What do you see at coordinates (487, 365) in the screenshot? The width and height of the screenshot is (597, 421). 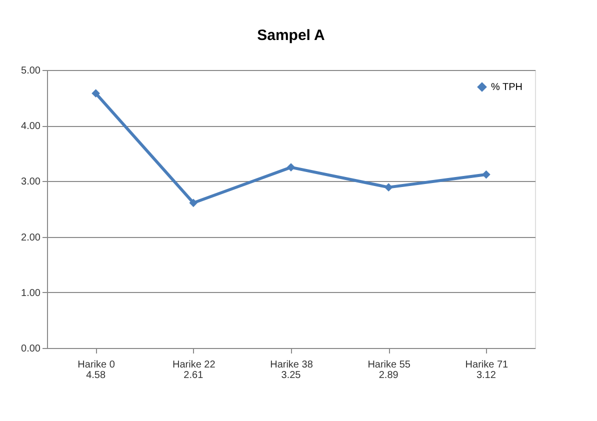 I see `x-tick-label: Harike 71` at bounding box center [487, 365].